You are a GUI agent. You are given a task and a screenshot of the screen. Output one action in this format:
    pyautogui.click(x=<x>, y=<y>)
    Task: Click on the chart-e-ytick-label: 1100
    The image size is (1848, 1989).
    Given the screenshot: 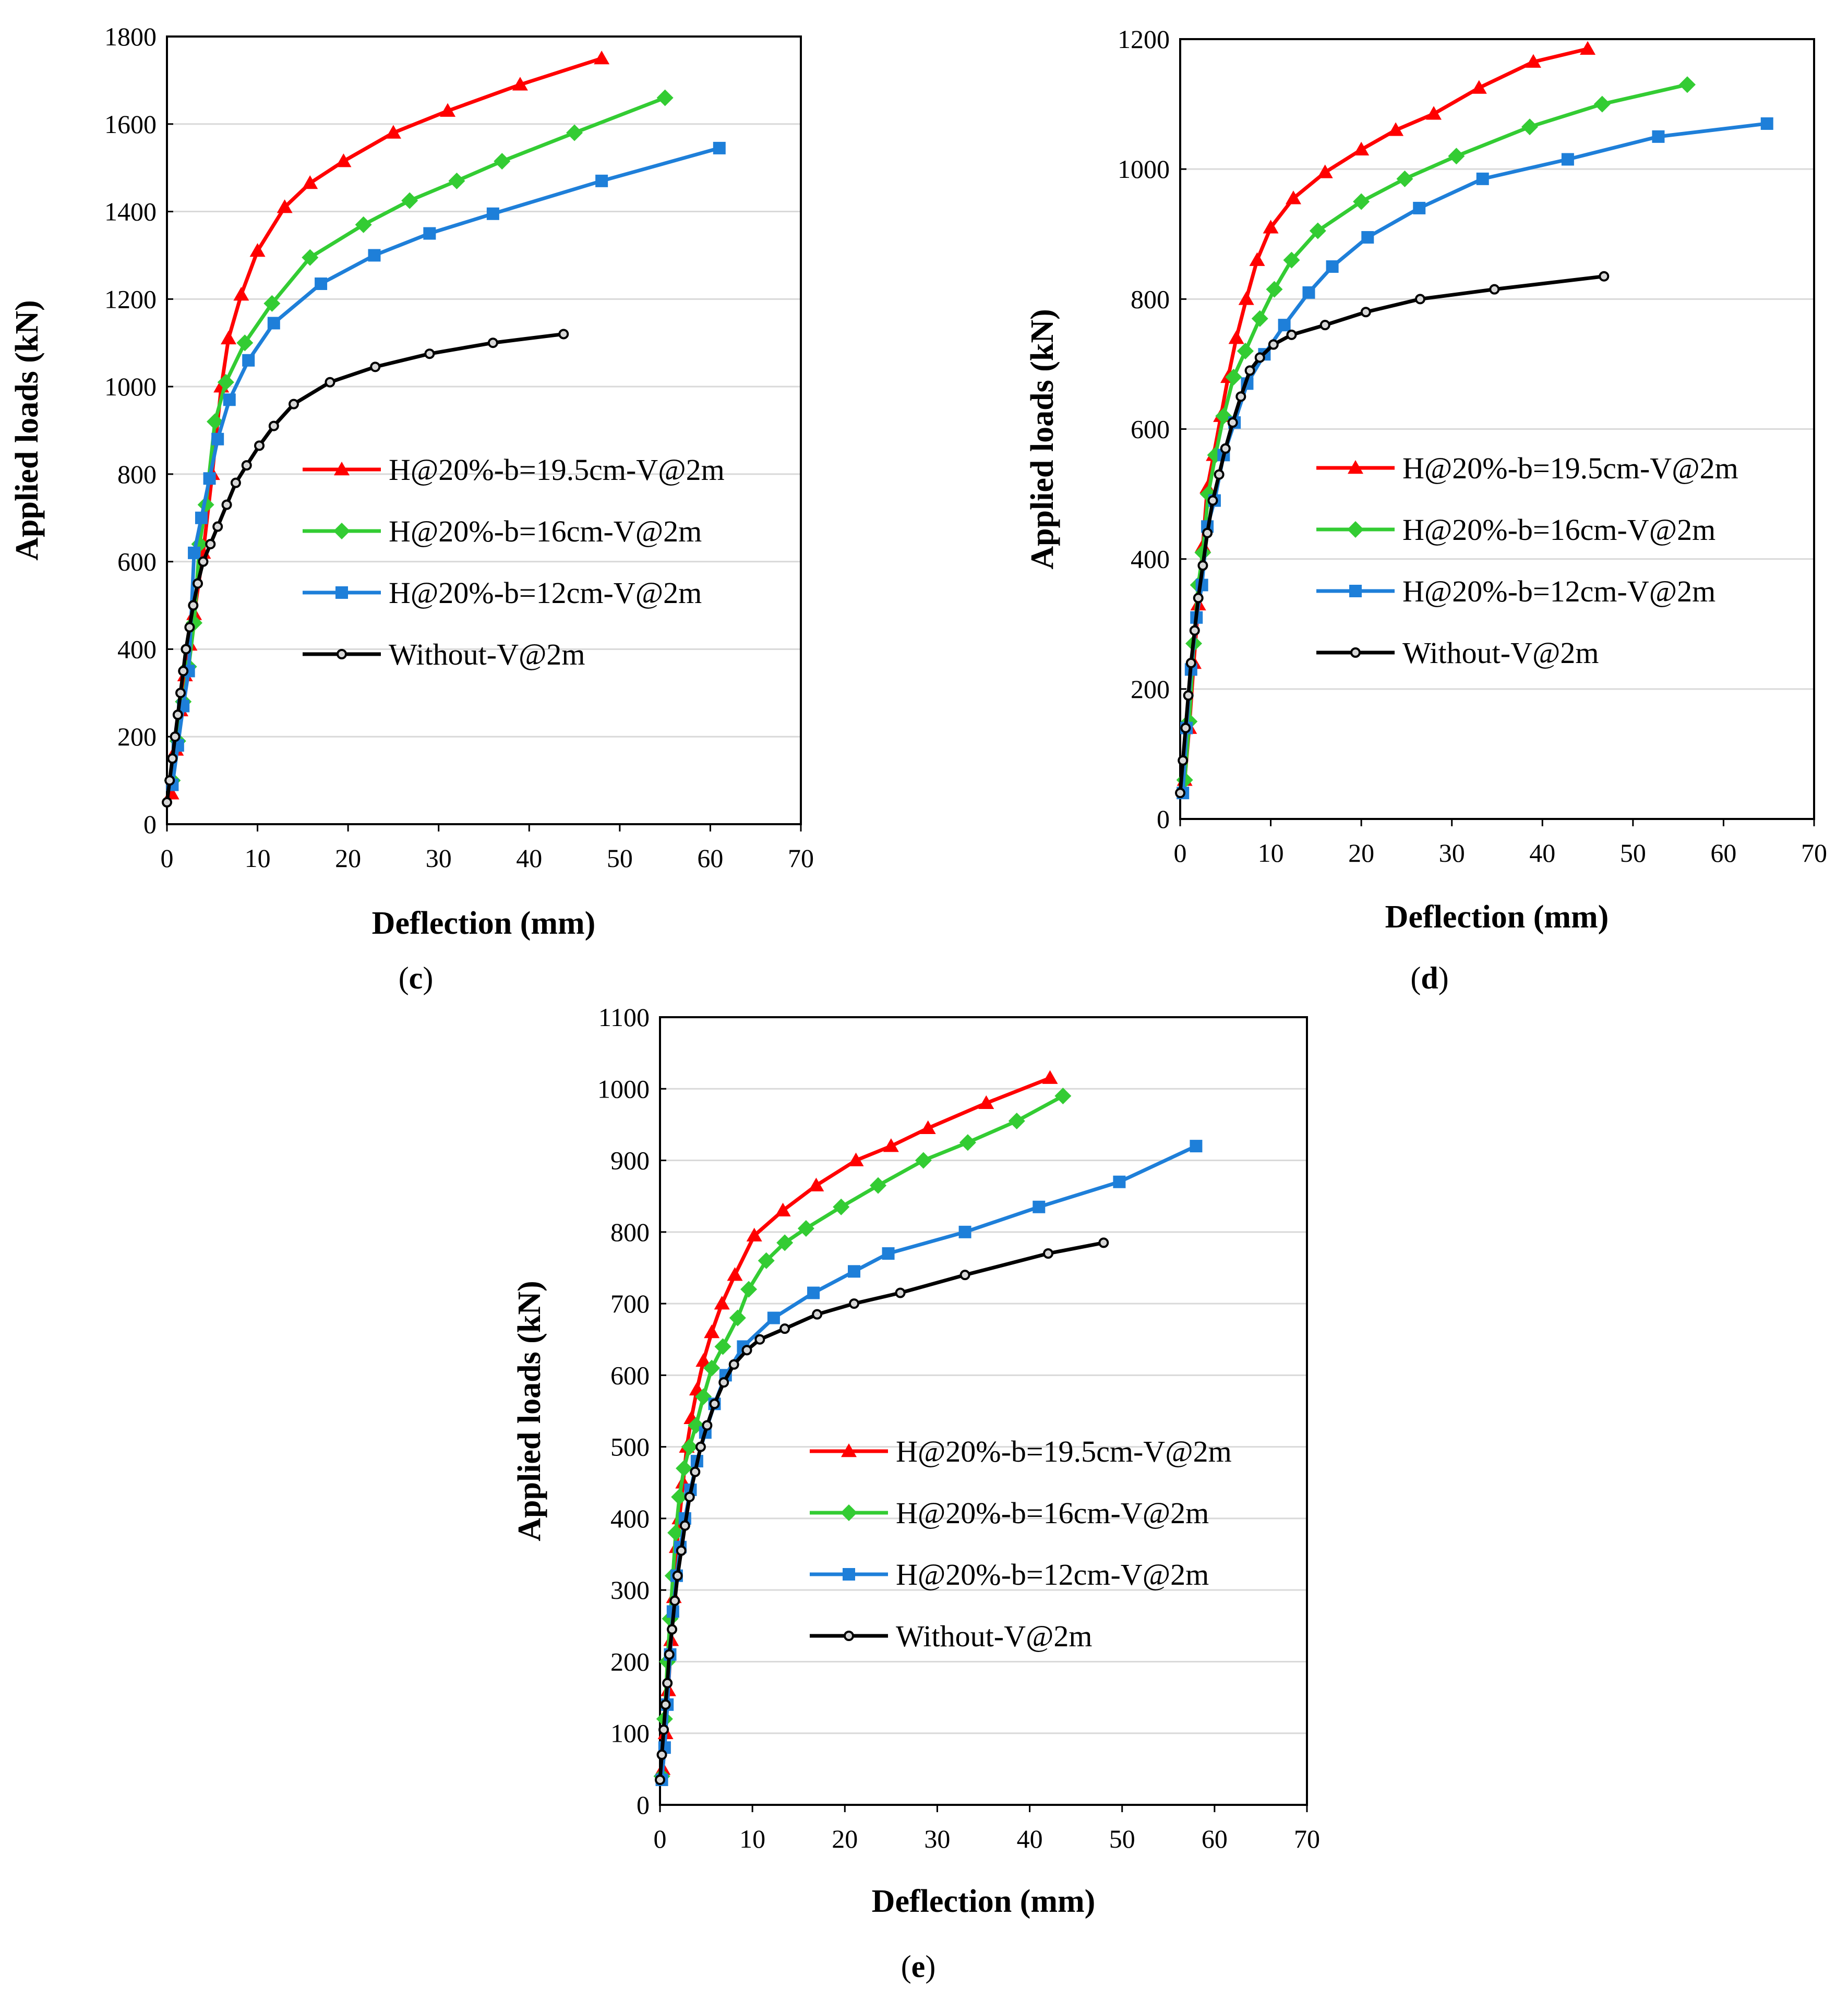 What is the action you would take?
    pyautogui.click(x=624, y=1017)
    